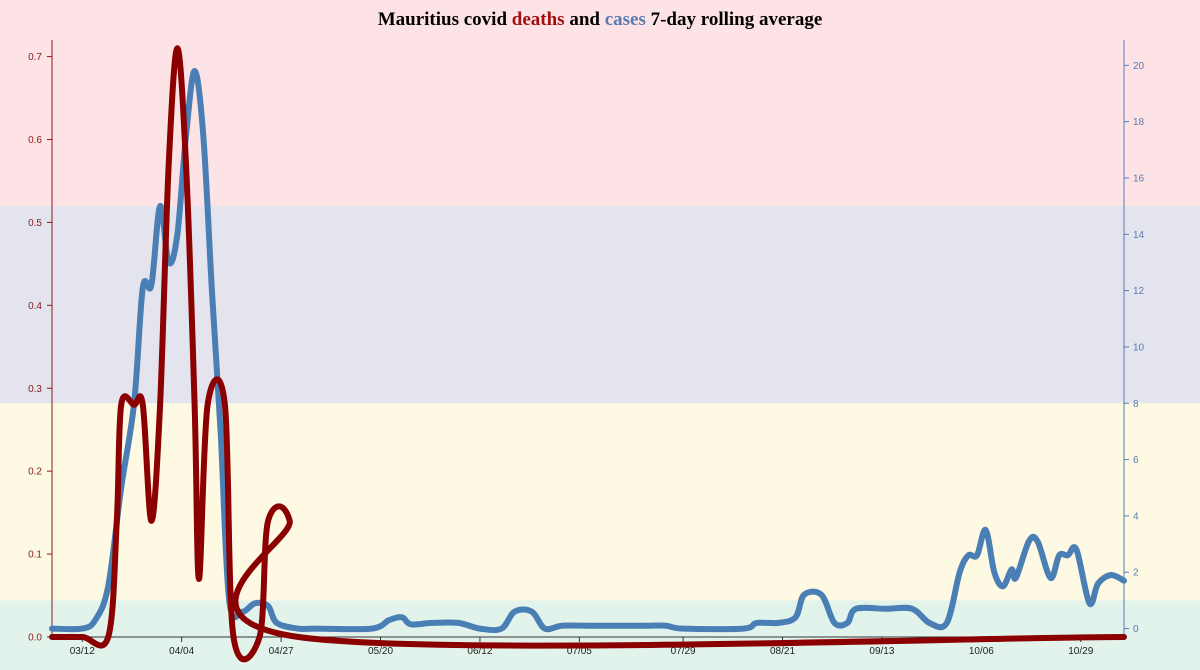  What do you see at coordinates (1136, 629) in the screenshot?
I see `right-tick-label: 0` at bounding box center [1136, 629].